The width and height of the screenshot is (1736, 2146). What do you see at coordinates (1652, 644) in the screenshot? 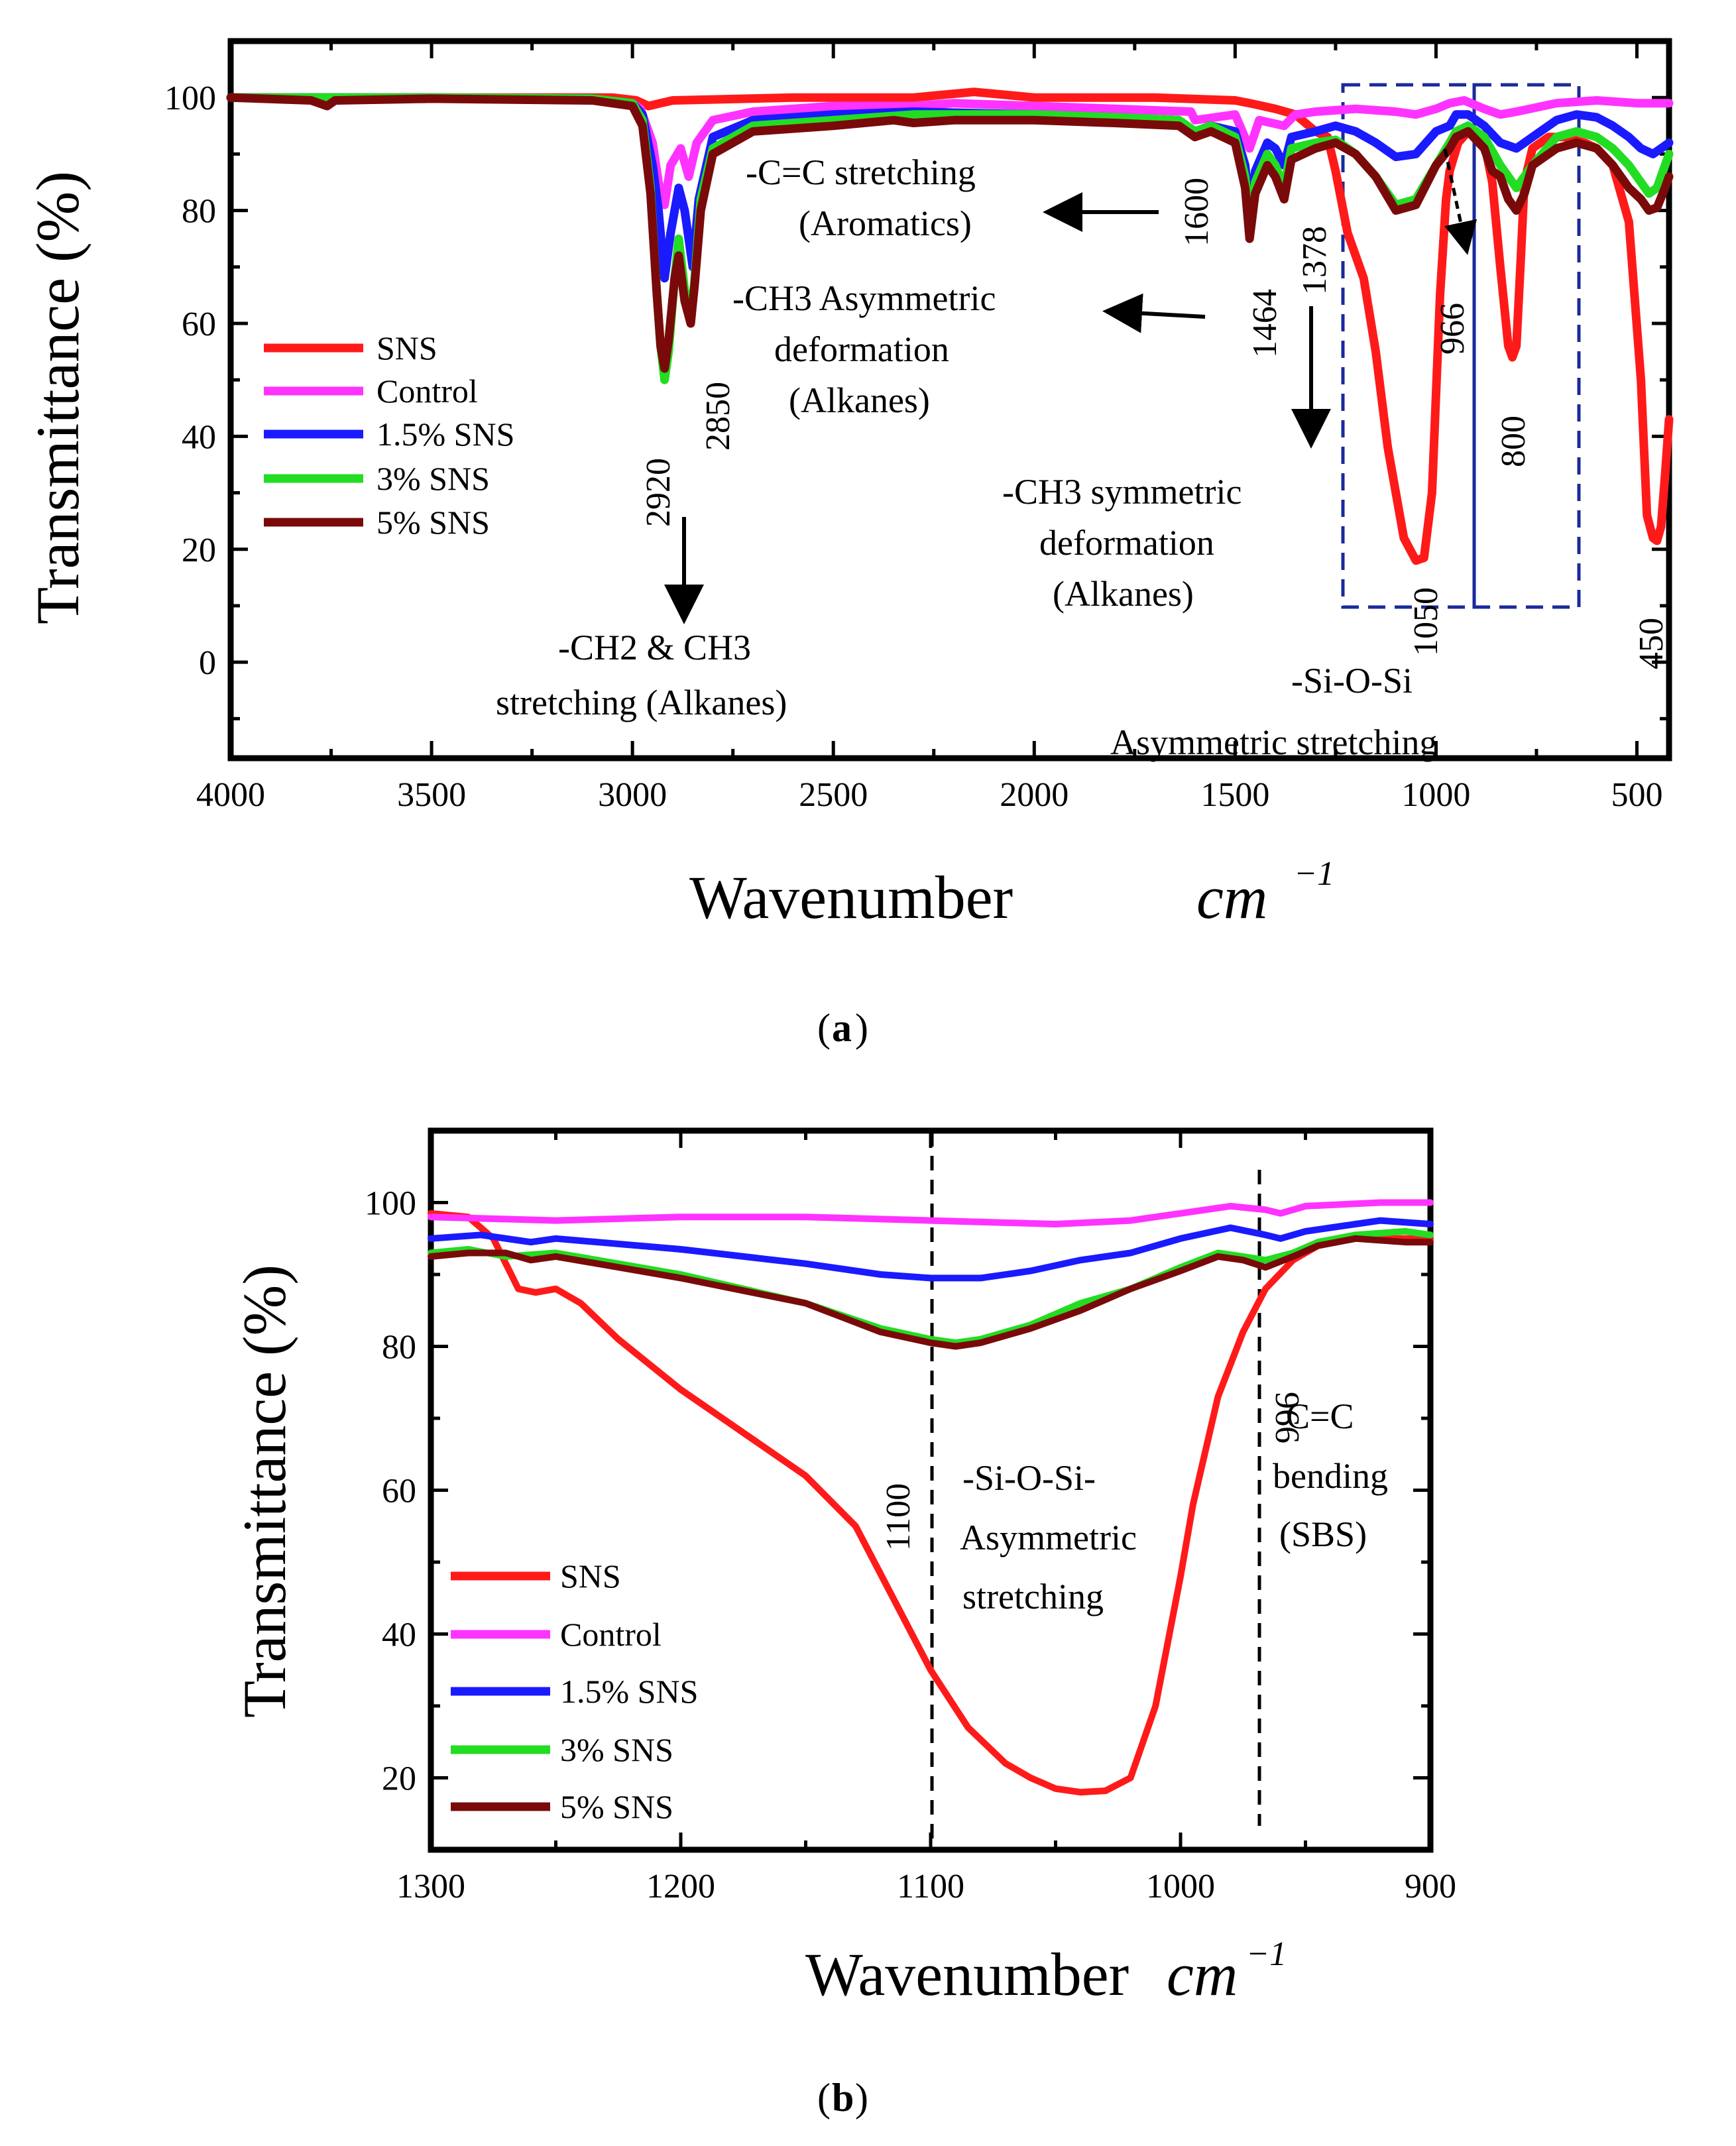
I see `peak-a-450: 450` at bounding box center [1652, 644].